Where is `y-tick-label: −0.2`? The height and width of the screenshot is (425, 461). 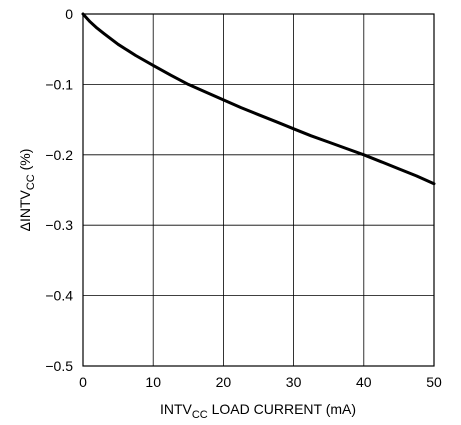 y-tick-label: −0.2 is located at coordinates (59, 155).